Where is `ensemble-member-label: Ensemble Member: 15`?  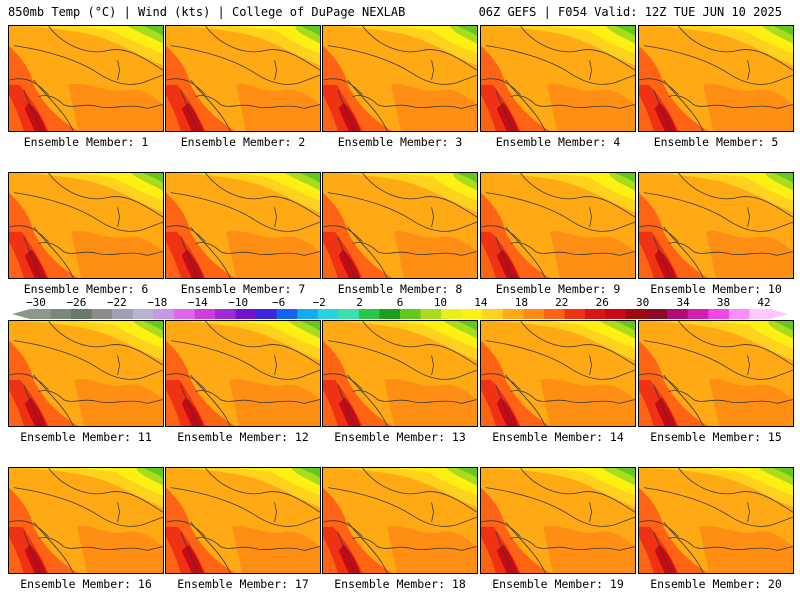 ensemble-member-label: Ensemble Member: 15 is located at coordinates (716, 437).